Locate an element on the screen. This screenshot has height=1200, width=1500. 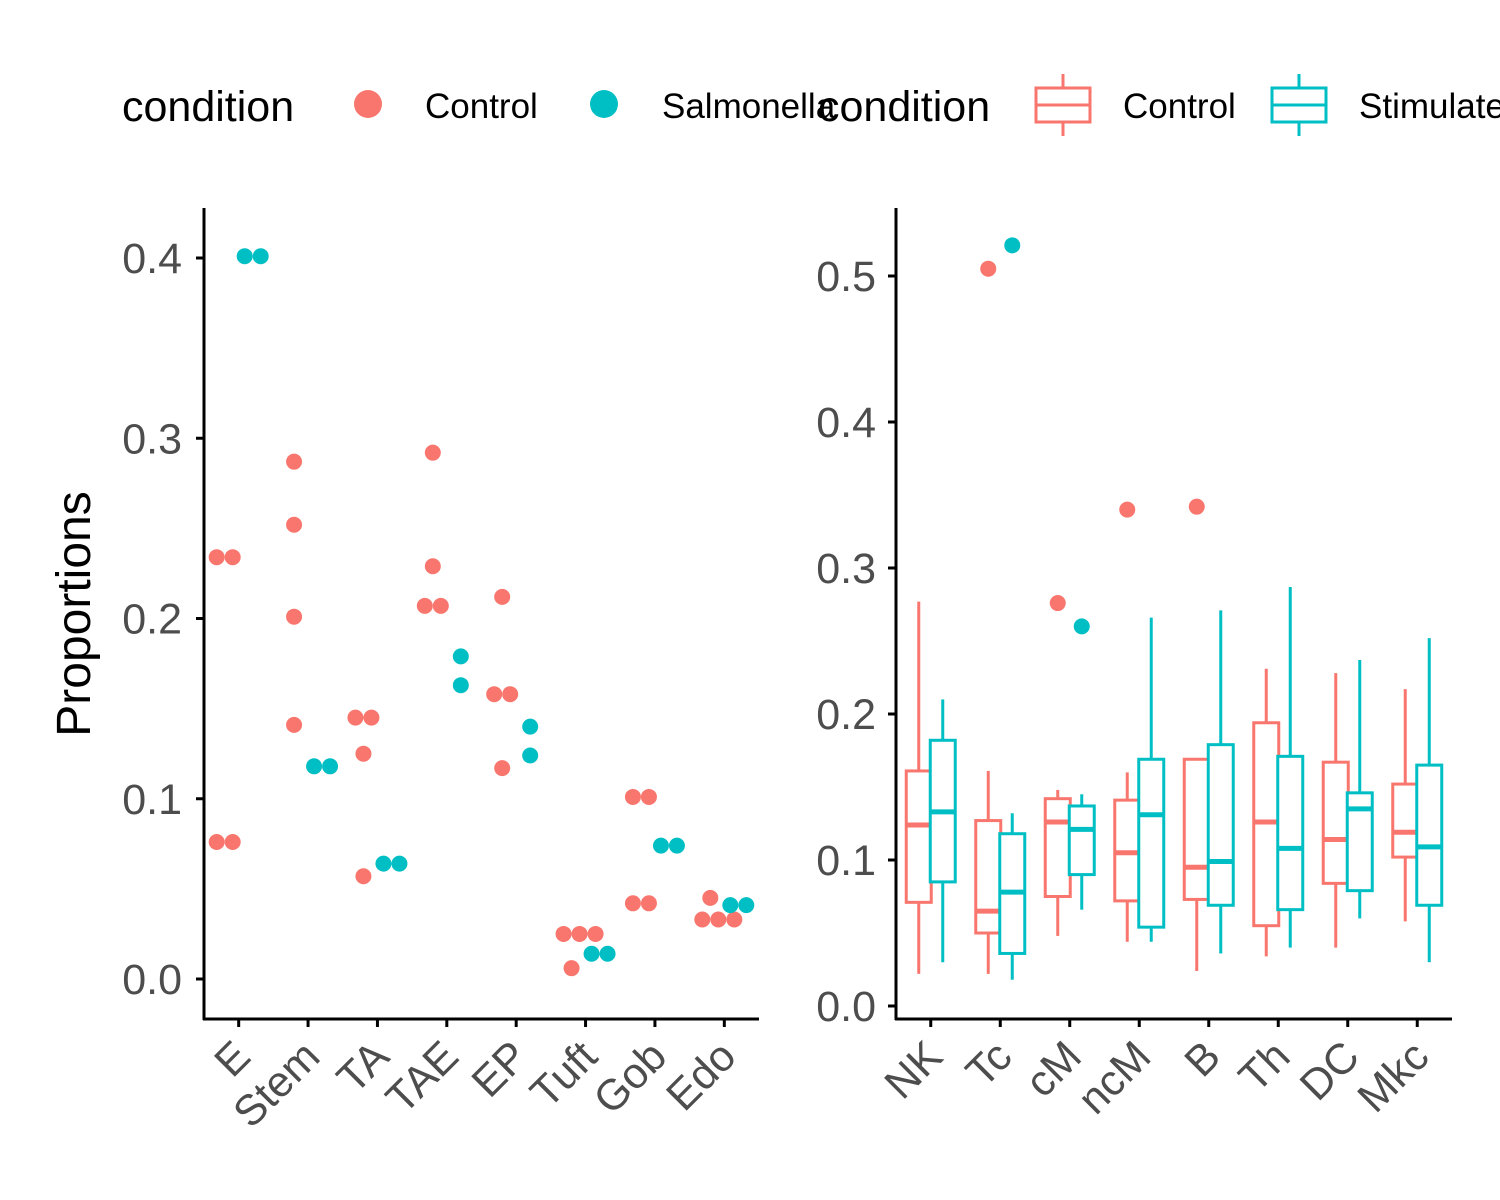
box-control-ncm is located at coordinates (1127, 721).